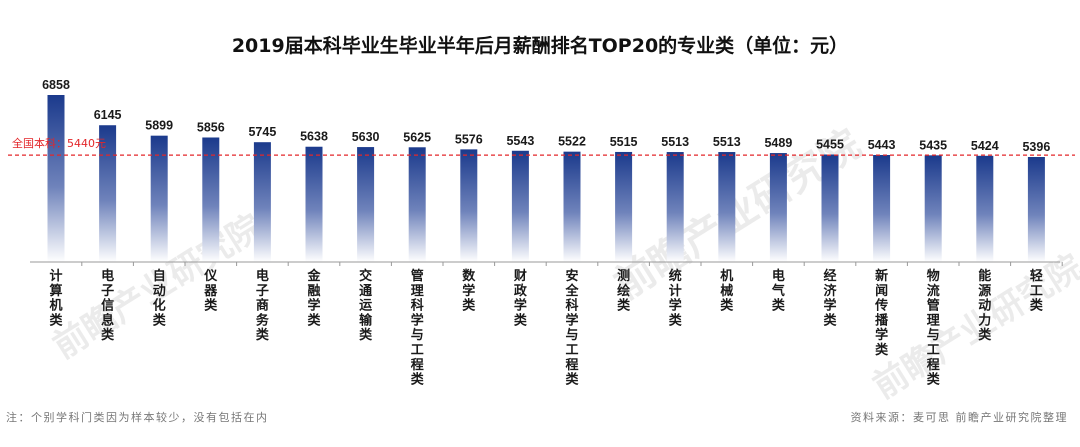 The image size is (1080, 447). What do you see at coordinates (1036, 147) in the screenshot?
I see `value-label: 5396` at bounding box center [1036, 147].